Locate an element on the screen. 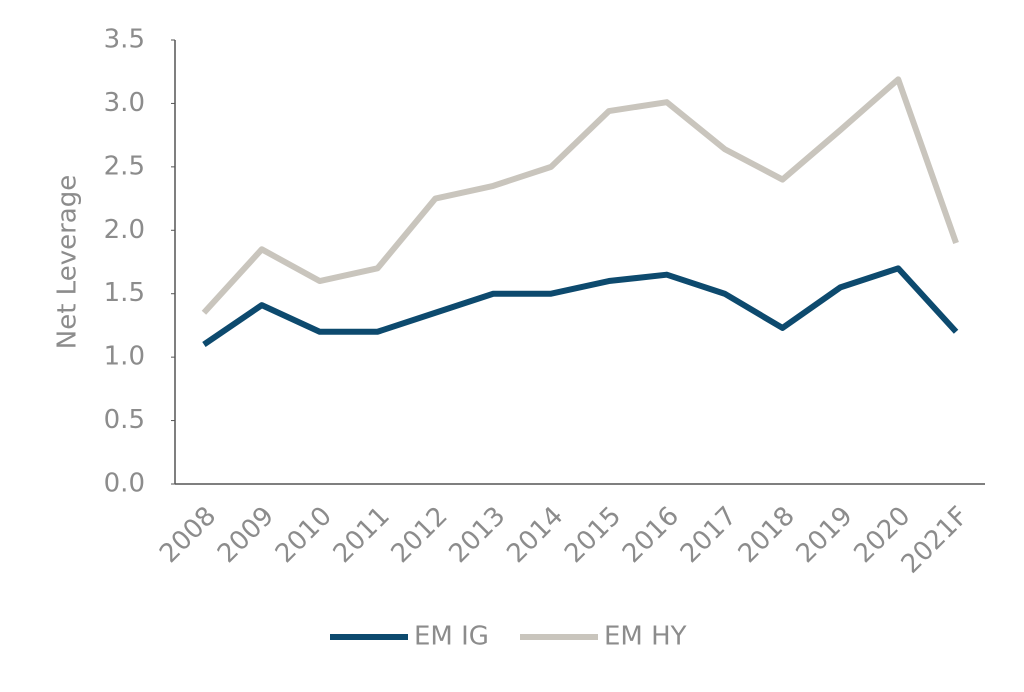  x-tick-label: 2014 is located at coordinates (535, 535).